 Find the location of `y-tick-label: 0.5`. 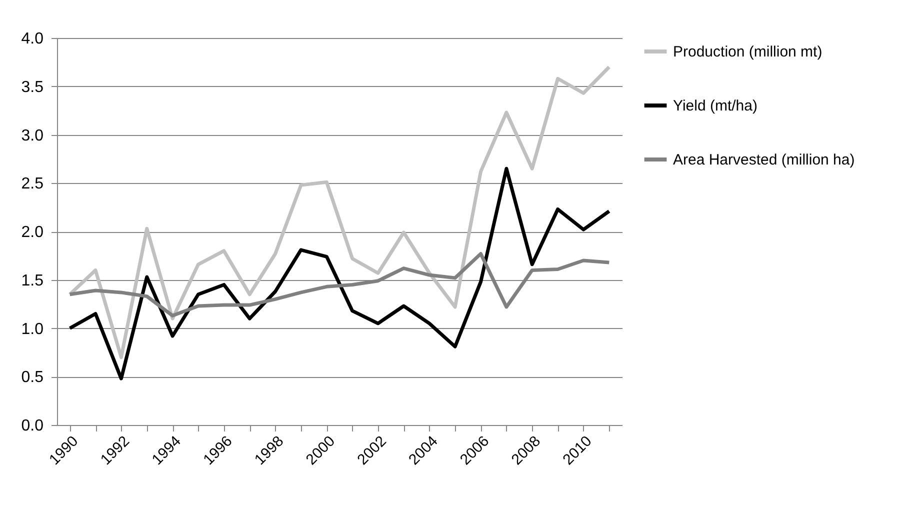

y-tick-label: 0.5 is located at coordinates (32, 377).